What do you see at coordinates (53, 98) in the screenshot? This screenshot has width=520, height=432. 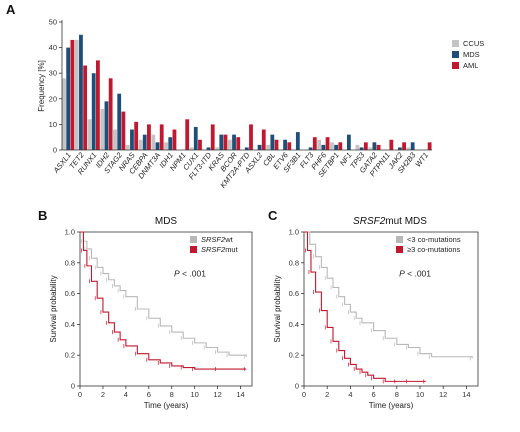 I see `y-tick-label: 20` at bounding box center [53, 98].